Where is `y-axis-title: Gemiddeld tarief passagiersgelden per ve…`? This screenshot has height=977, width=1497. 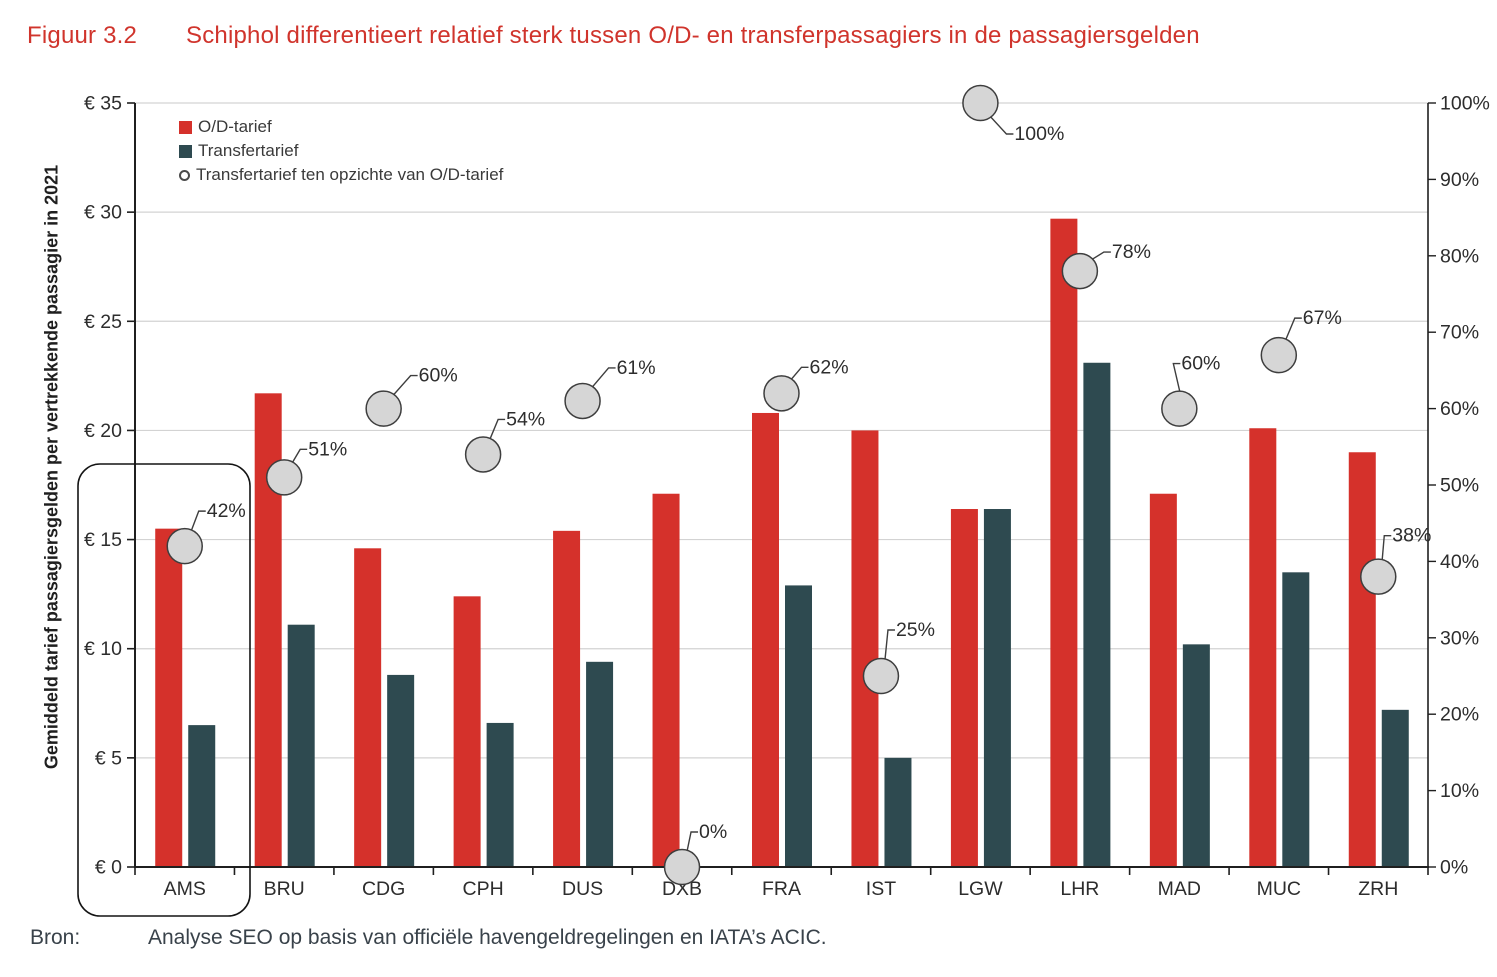 y-axis-title: Gemiddeld tarief passagiersgelden per ve… is located at coordinates (51, 467).